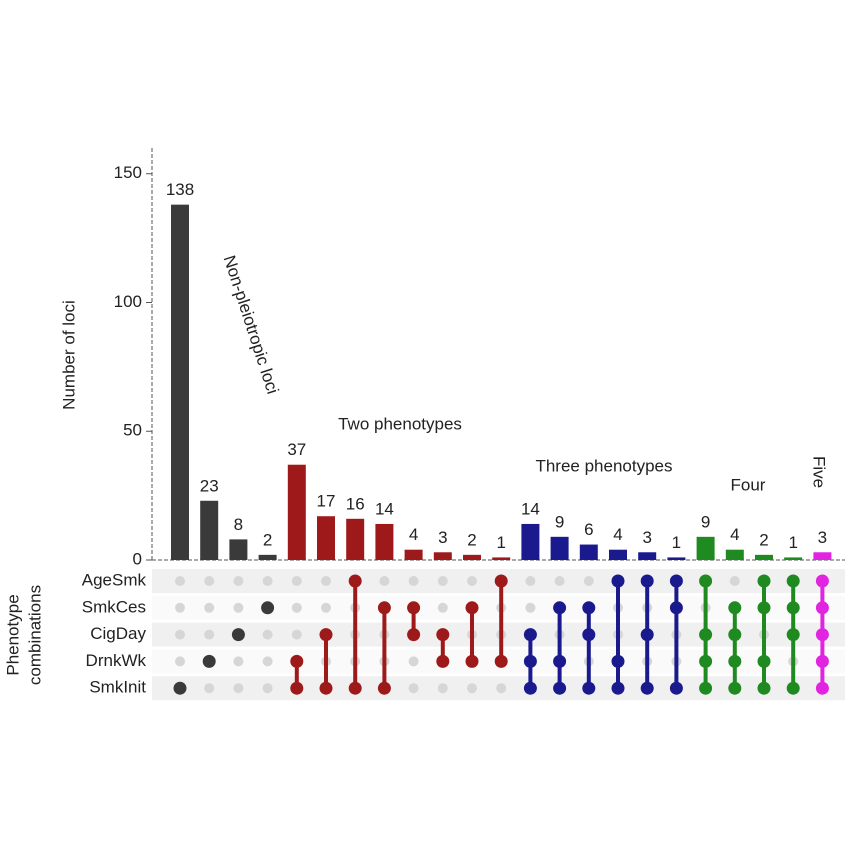  I want to click on value-label: 138, so click(180, 189).